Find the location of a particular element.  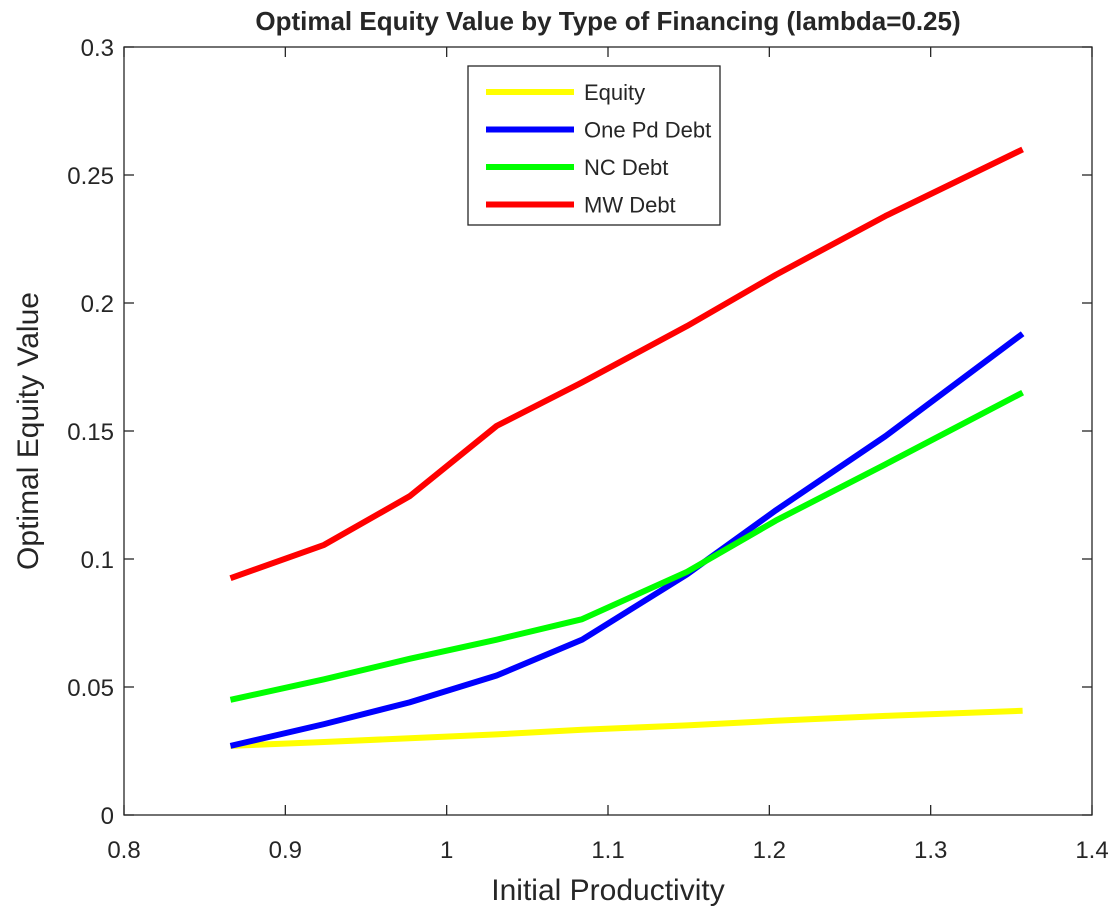

y-tick-label: 0.2 is located at coordinates (97, 304).